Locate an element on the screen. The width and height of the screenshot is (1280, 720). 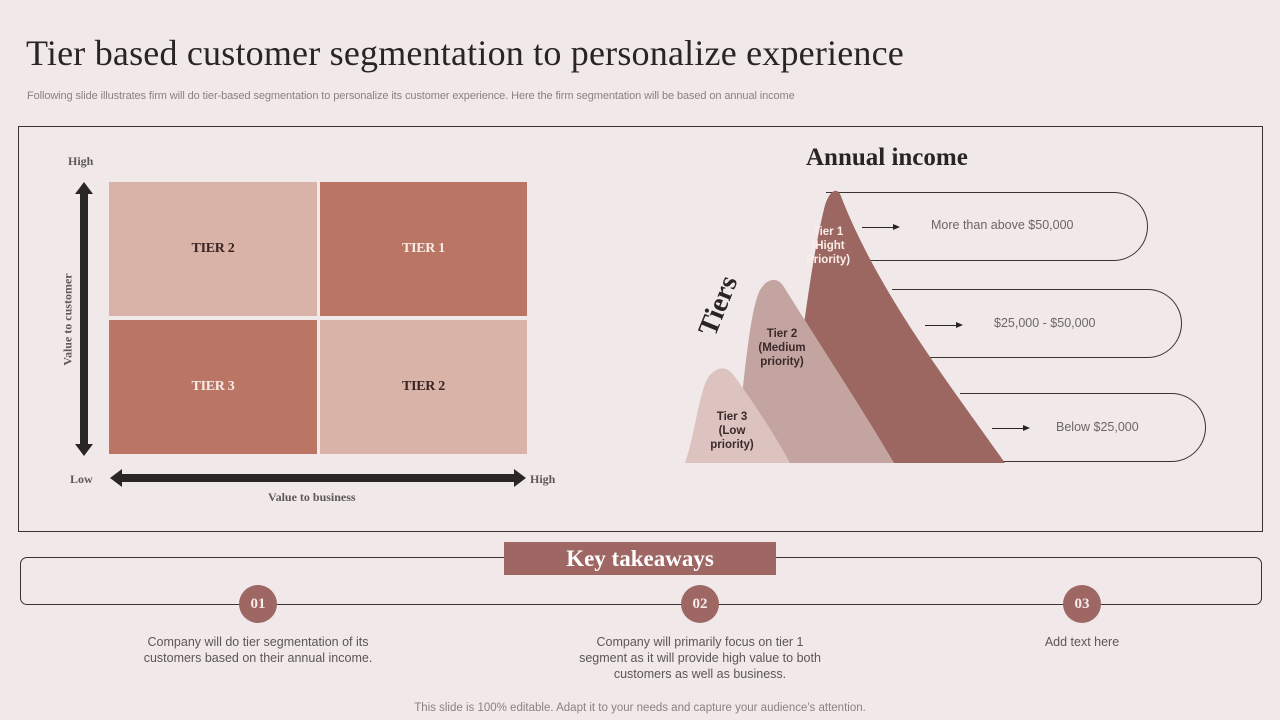
income-range-tier-1: More than above $50,000 is located at coordinates (1002, 225).